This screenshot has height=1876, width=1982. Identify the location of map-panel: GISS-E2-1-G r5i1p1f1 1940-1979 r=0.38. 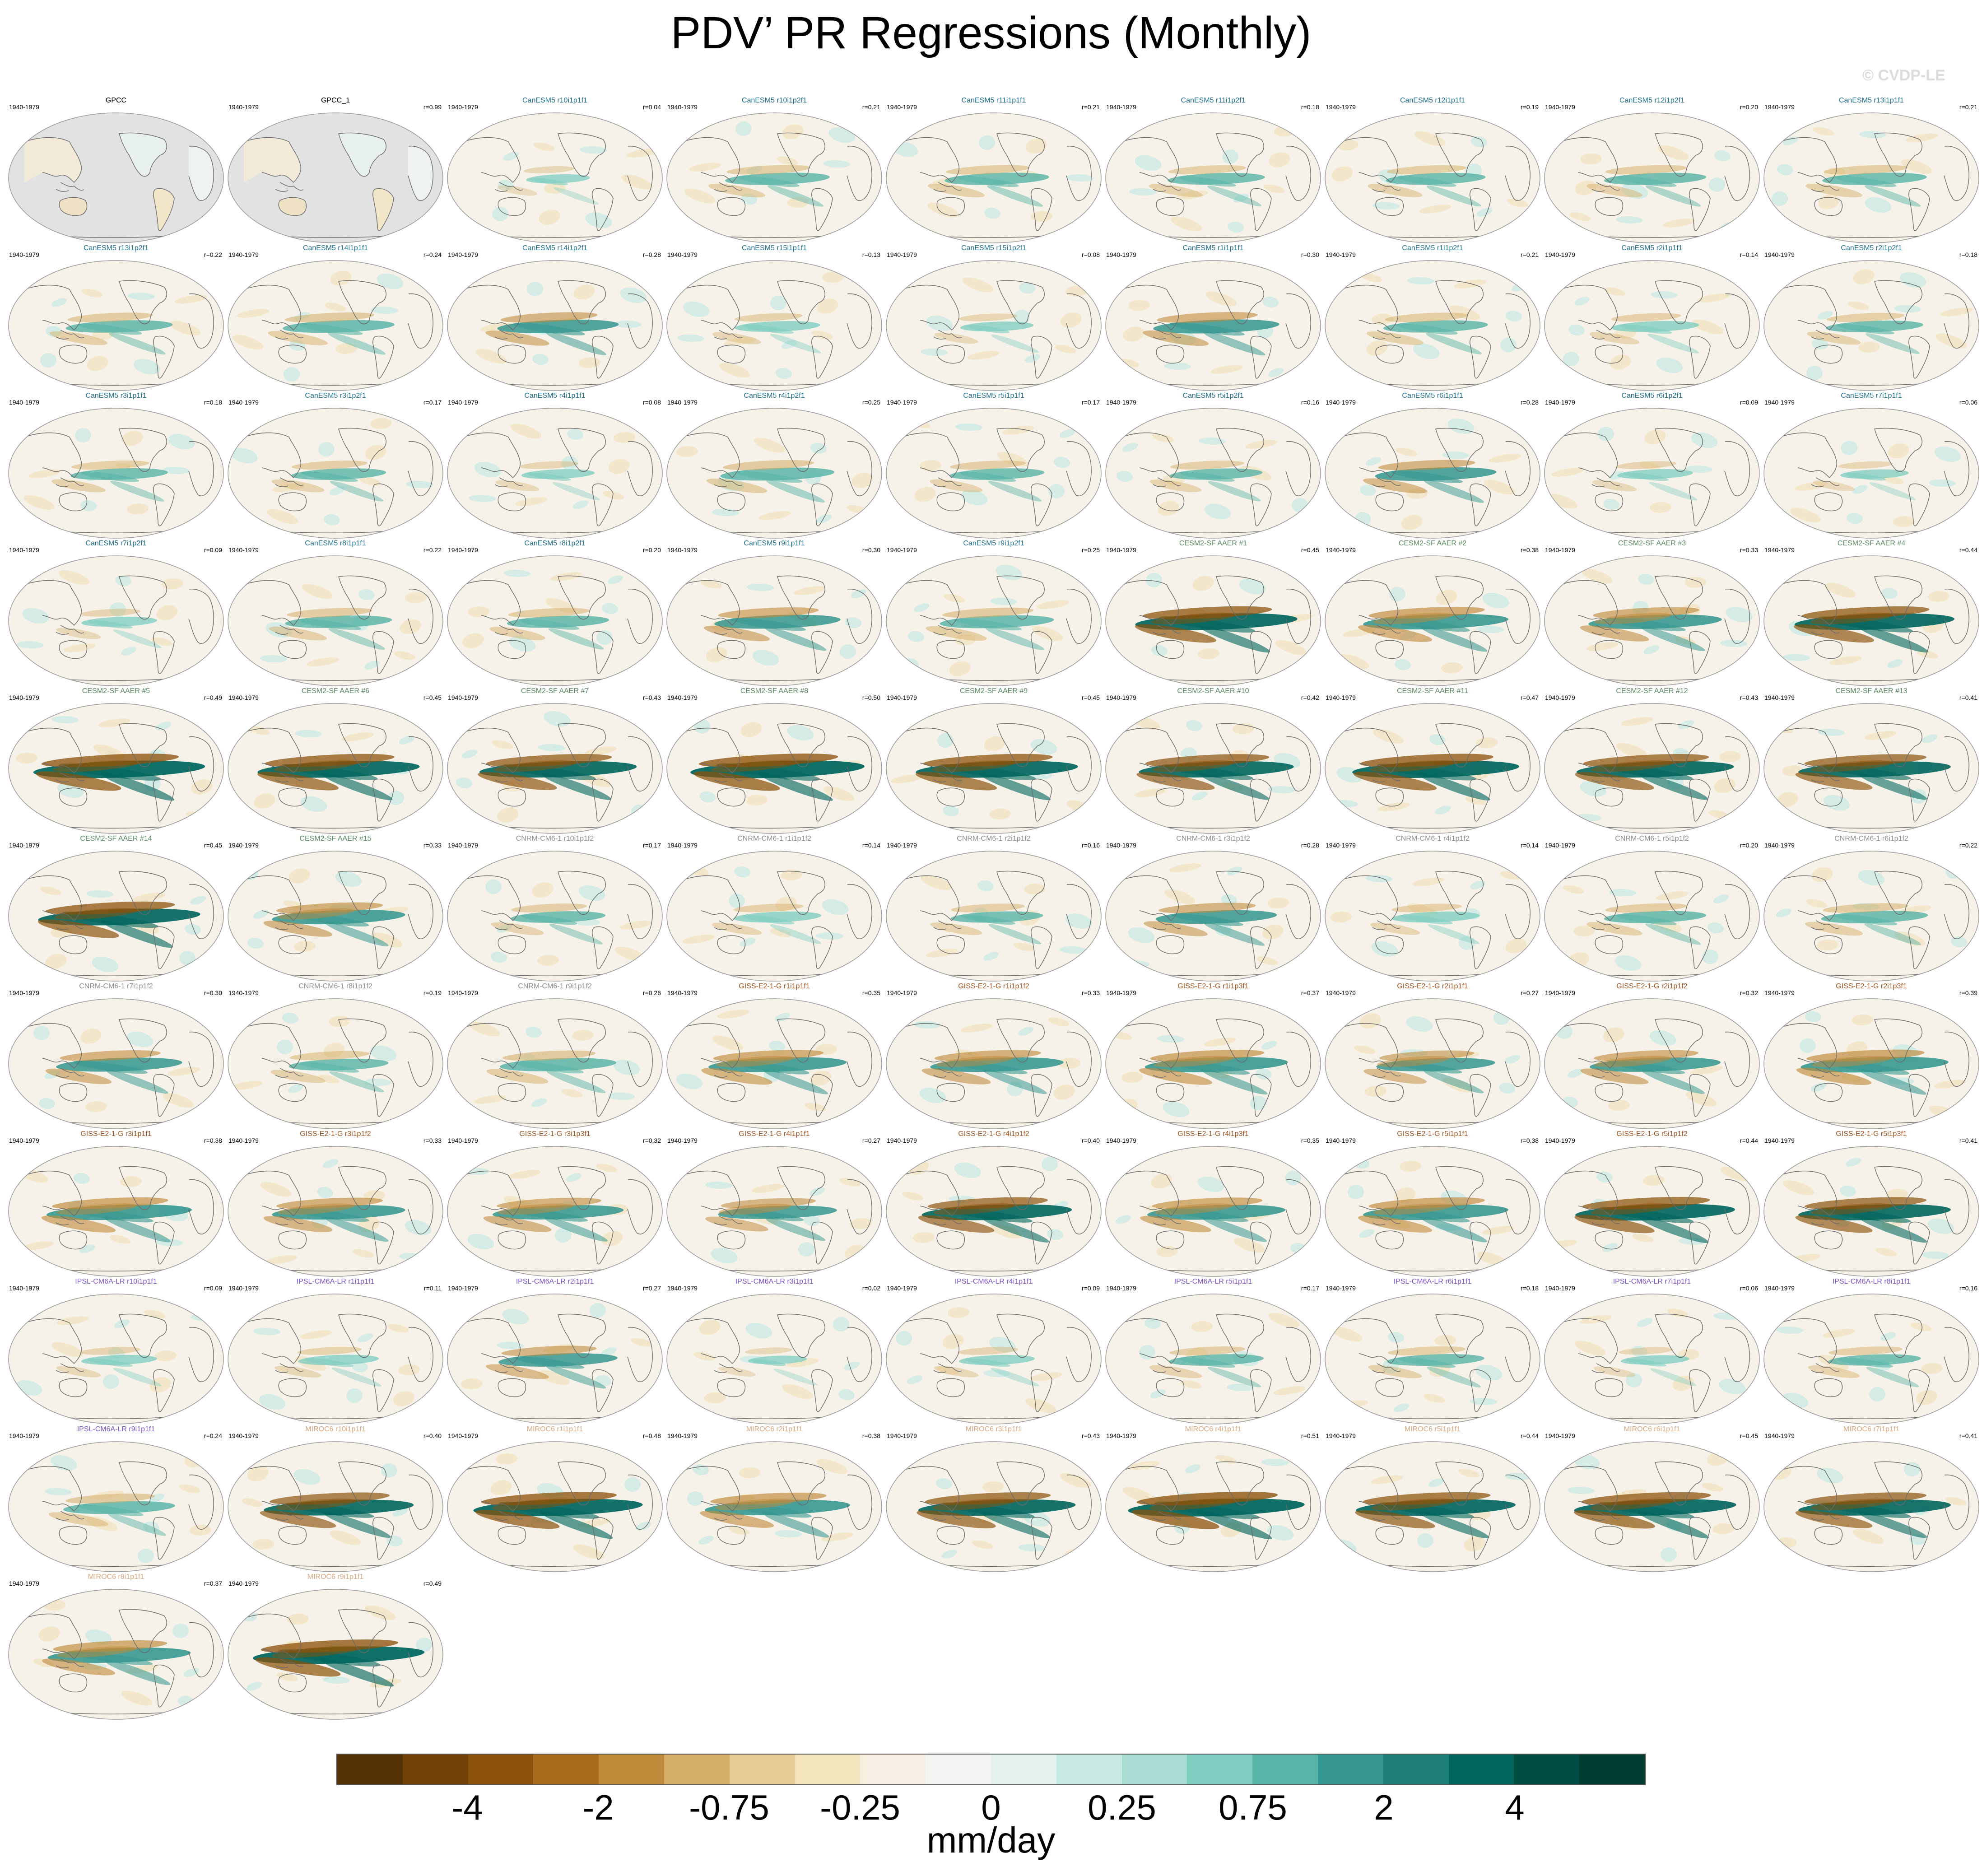
(1432, 1206).